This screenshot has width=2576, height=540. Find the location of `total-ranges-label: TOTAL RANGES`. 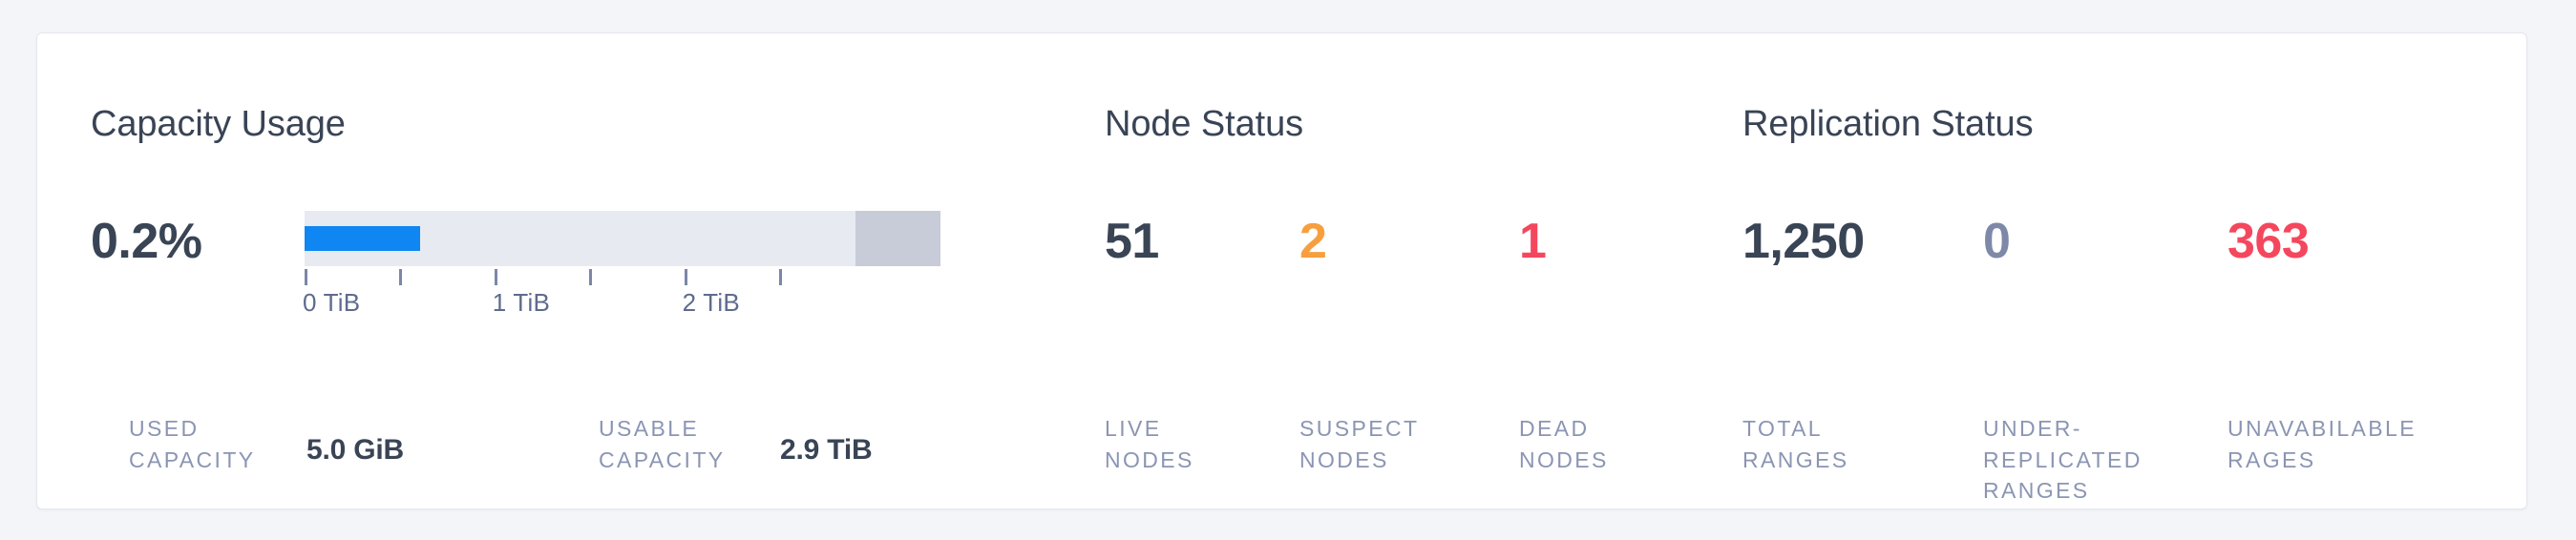

total-ranges-label: TOTAL RANGES is located at coordinates (1795, 444).